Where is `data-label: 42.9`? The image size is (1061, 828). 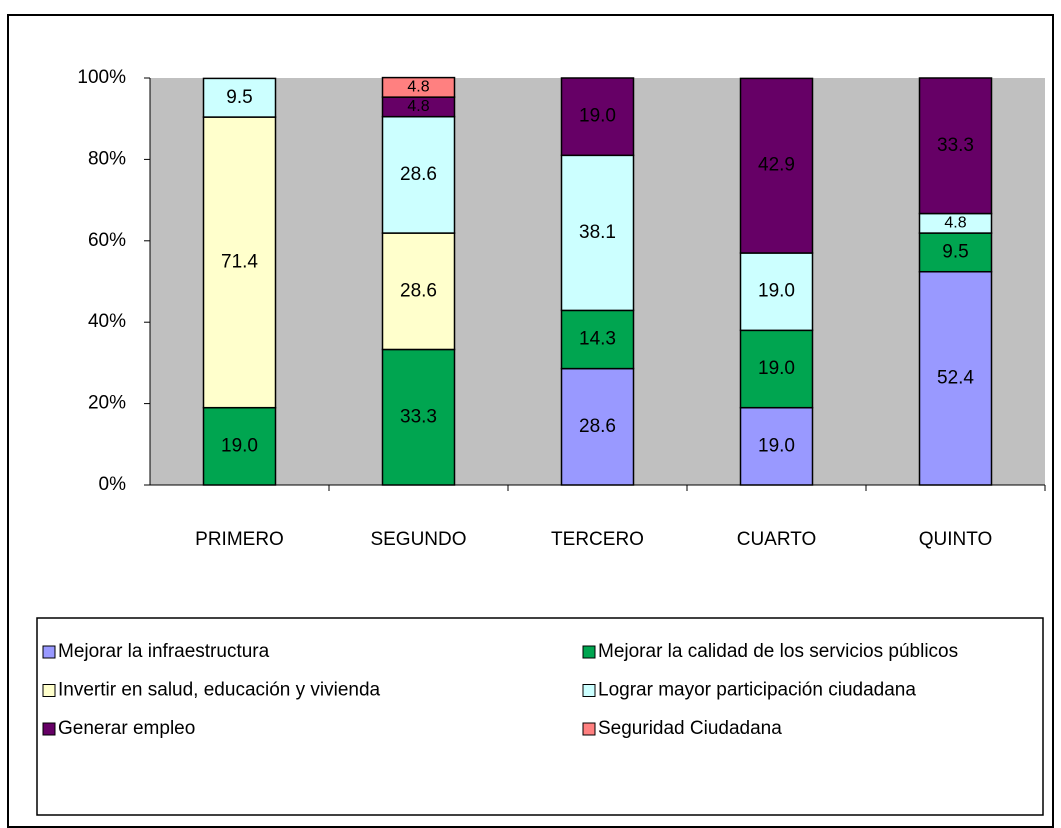
data-label: 42.9 is located at coordinates (776, 165).